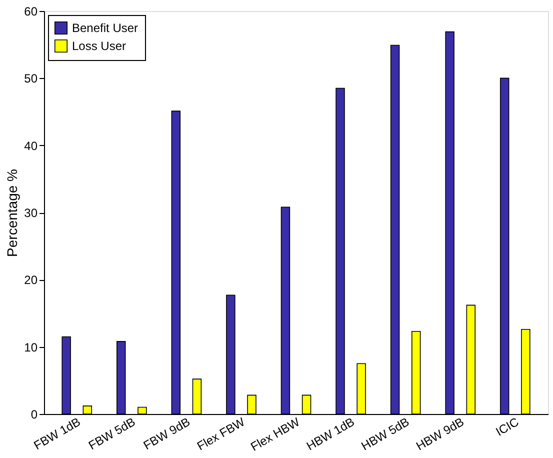 The height and width of the screenshot is (458, 553). What do you see at coordinates (34, 415) in the screenshot?
I see `y-tick-label: 0` at bounding box center [34, 415].